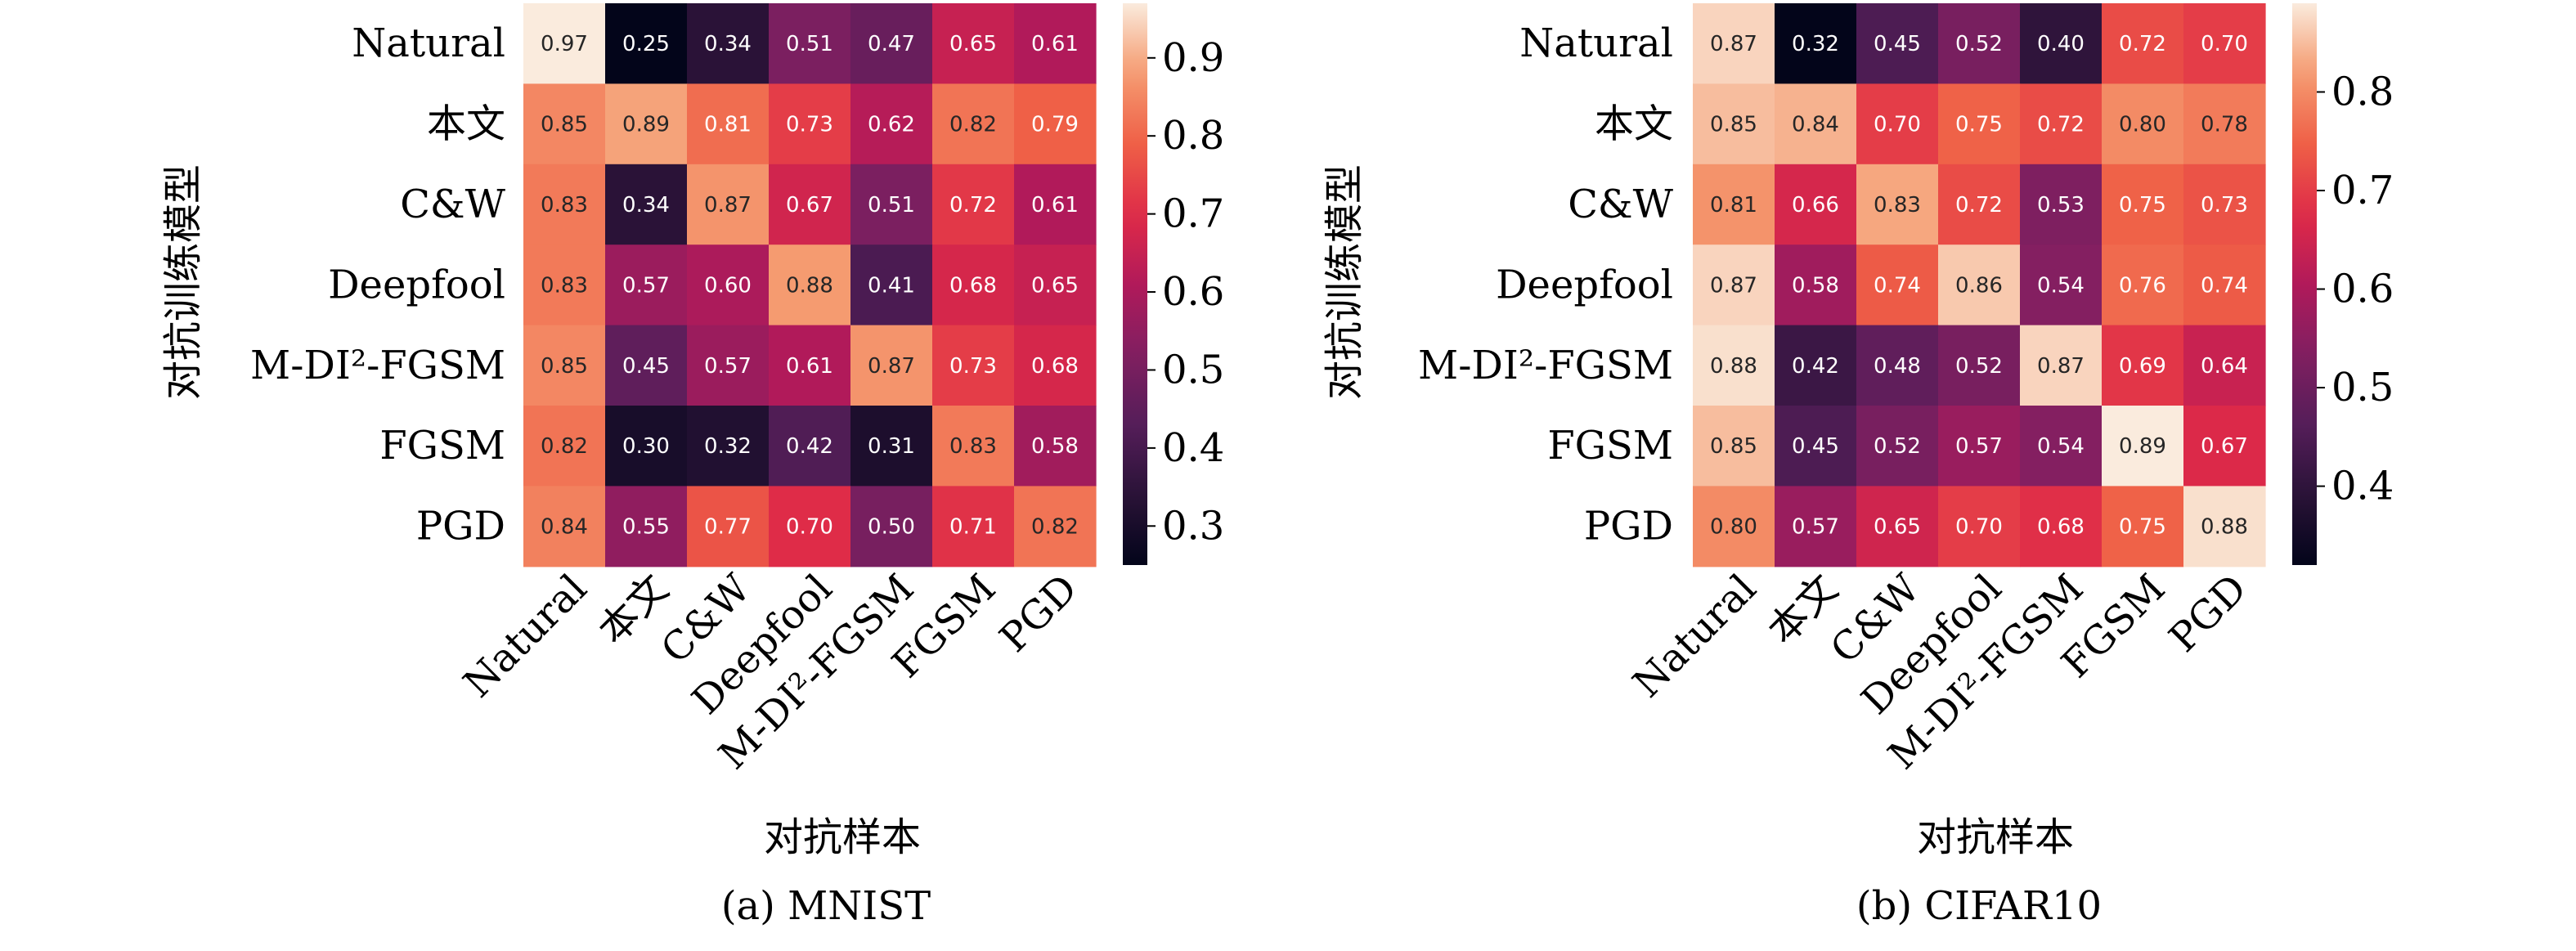 The width and height of the screenshot is (2576, 951). What do you see at coordinates (466, 124) in the screenshot?
I see `row-tick-label: 本文` at bounding box center [466, 124].